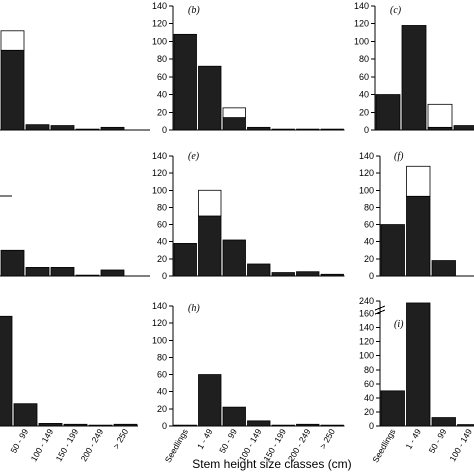  Describe the element at coordinates (271, 464) in the screenshot. I see `x-axis-title: Stem height size classes (cm)` at that location.